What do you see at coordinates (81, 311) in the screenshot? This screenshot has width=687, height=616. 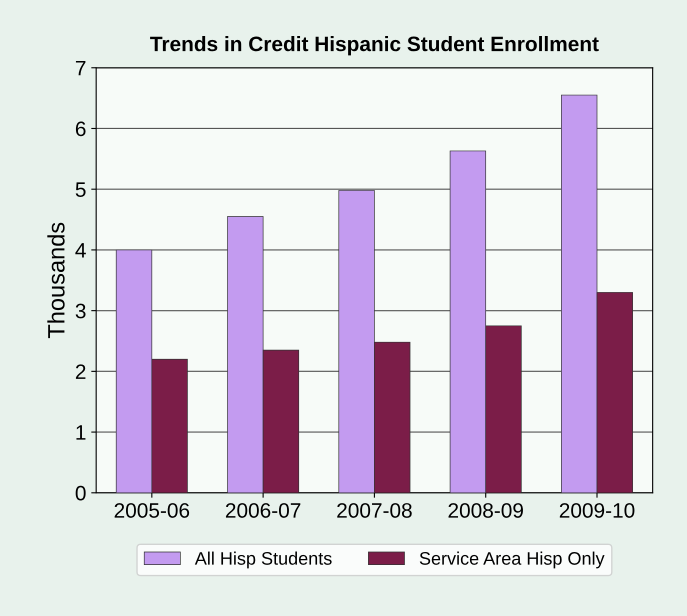 I see `y-tick-label: 3` at bounding box center [81, 311].